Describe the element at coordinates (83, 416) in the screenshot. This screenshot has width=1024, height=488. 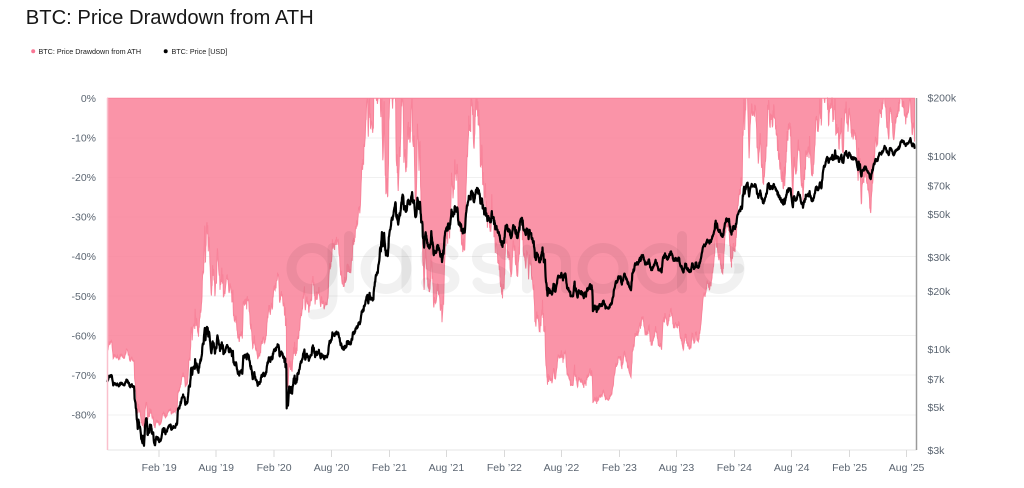
I see `svg-text: -80%` at that location.